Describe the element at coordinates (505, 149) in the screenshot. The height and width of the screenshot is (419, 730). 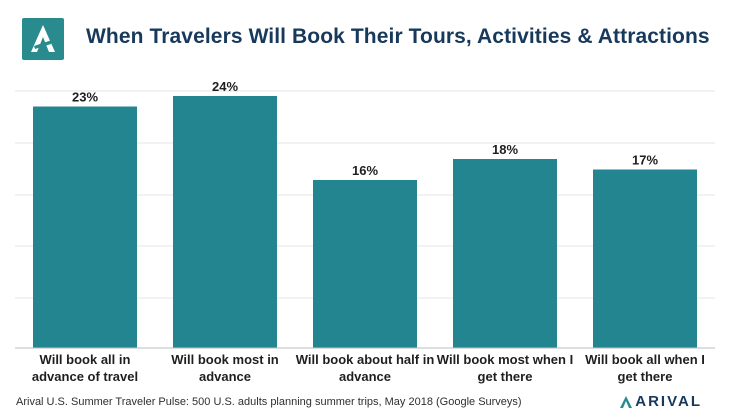
I see `data-label: 18%` at that location.